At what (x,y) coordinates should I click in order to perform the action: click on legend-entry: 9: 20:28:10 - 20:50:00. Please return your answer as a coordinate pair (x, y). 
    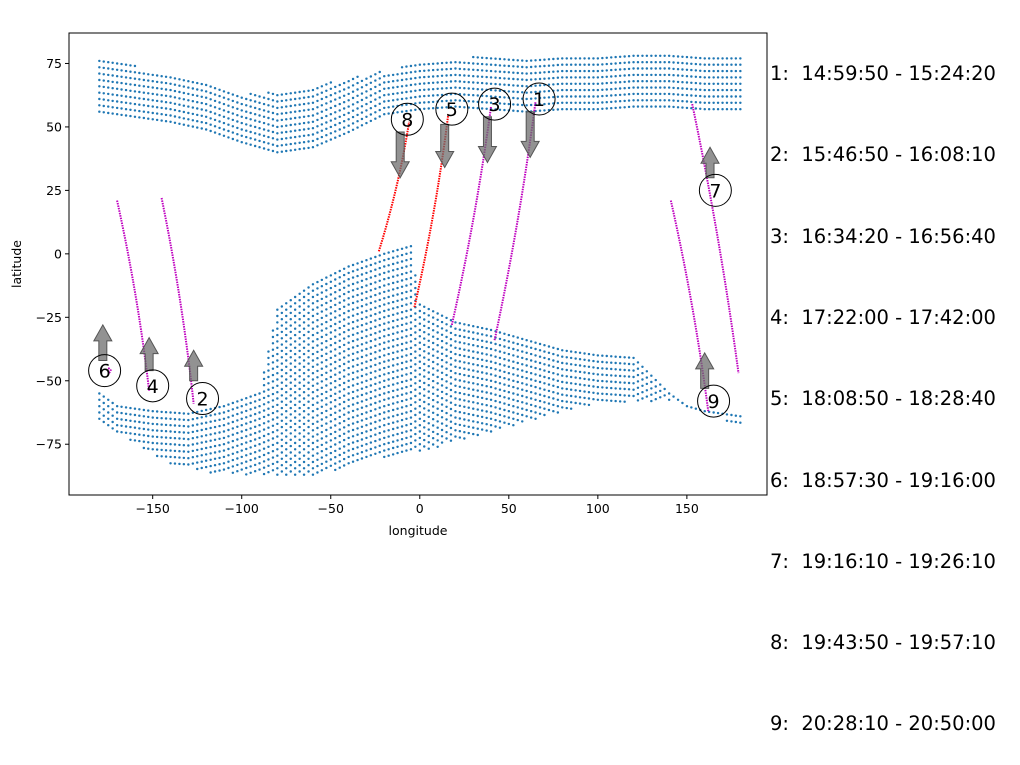
    Looking at the image, I should click on (883, 724).